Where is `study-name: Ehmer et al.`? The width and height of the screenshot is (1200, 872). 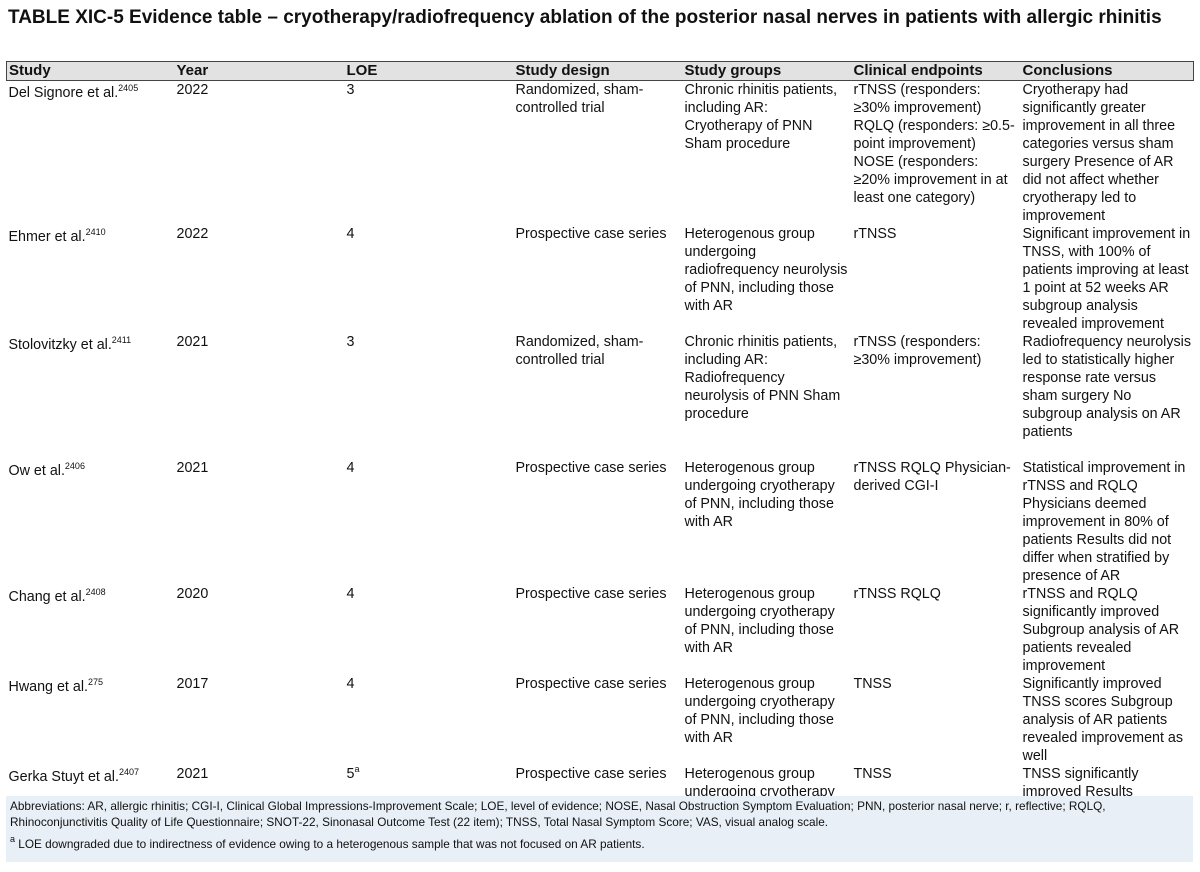 study-name: Ehmer et al. is located at coordinates (47, 237).